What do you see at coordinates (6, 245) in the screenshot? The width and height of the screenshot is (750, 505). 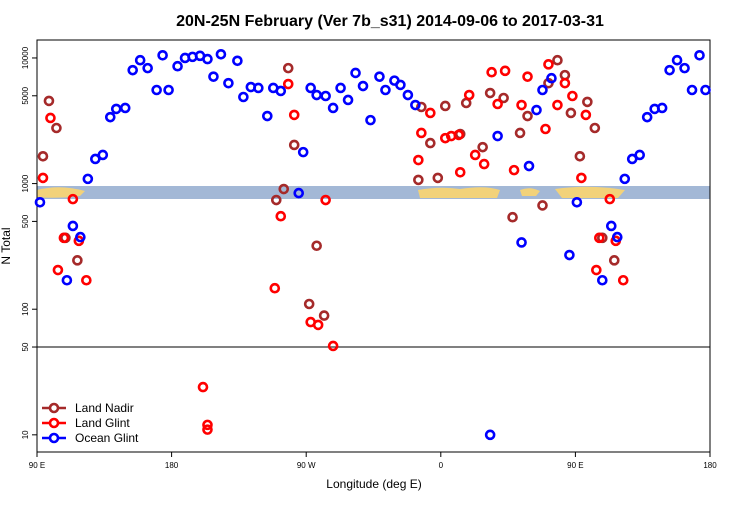 I see `y-axis-label: N Total` at bounding box center [6, 245].